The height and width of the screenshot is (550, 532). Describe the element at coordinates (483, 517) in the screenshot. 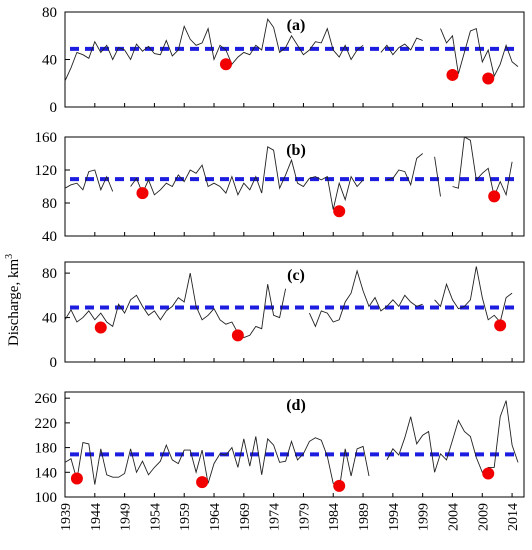

I see `x-tick-label: 2009` at that location.